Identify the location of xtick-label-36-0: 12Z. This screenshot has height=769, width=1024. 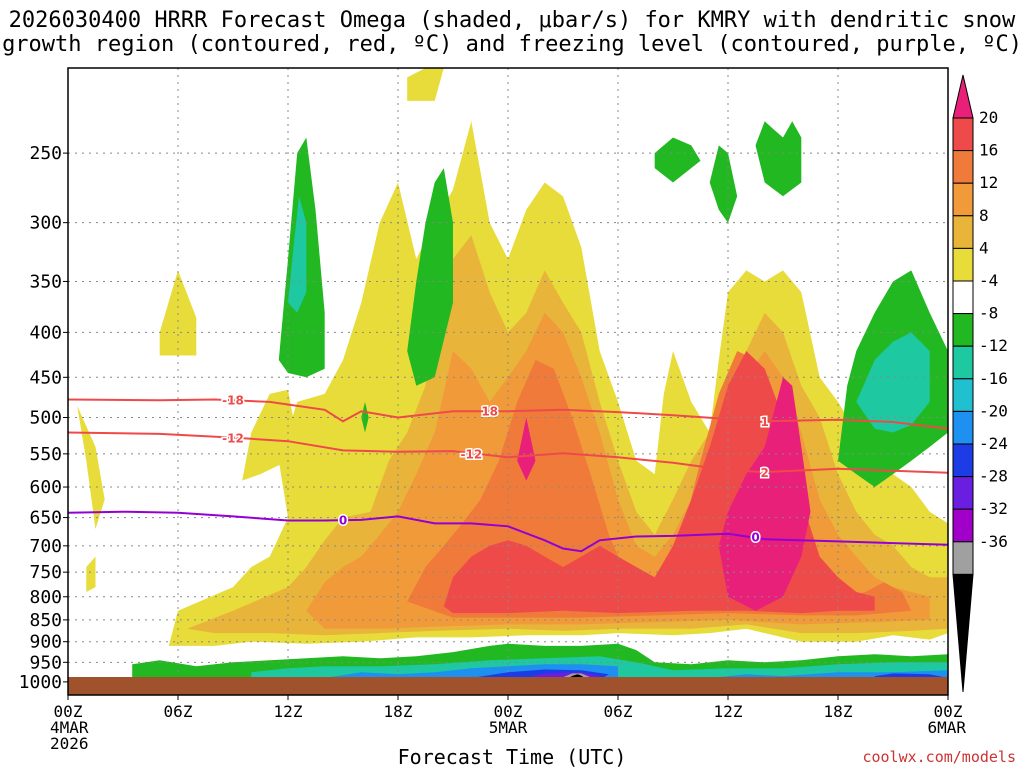
(728, 711).